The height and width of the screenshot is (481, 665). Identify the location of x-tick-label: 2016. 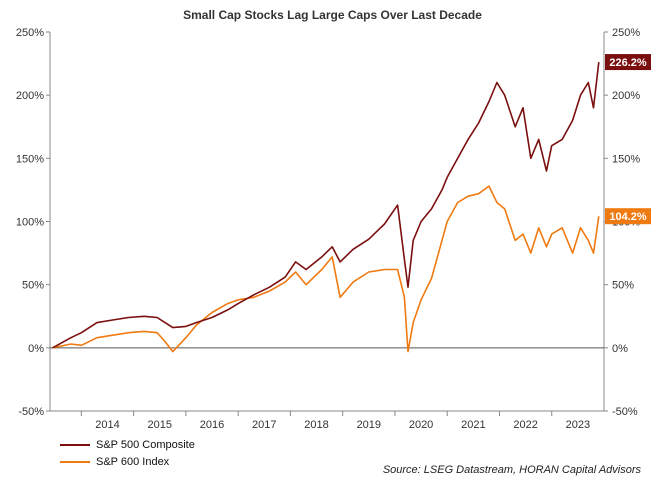
(212, 425).